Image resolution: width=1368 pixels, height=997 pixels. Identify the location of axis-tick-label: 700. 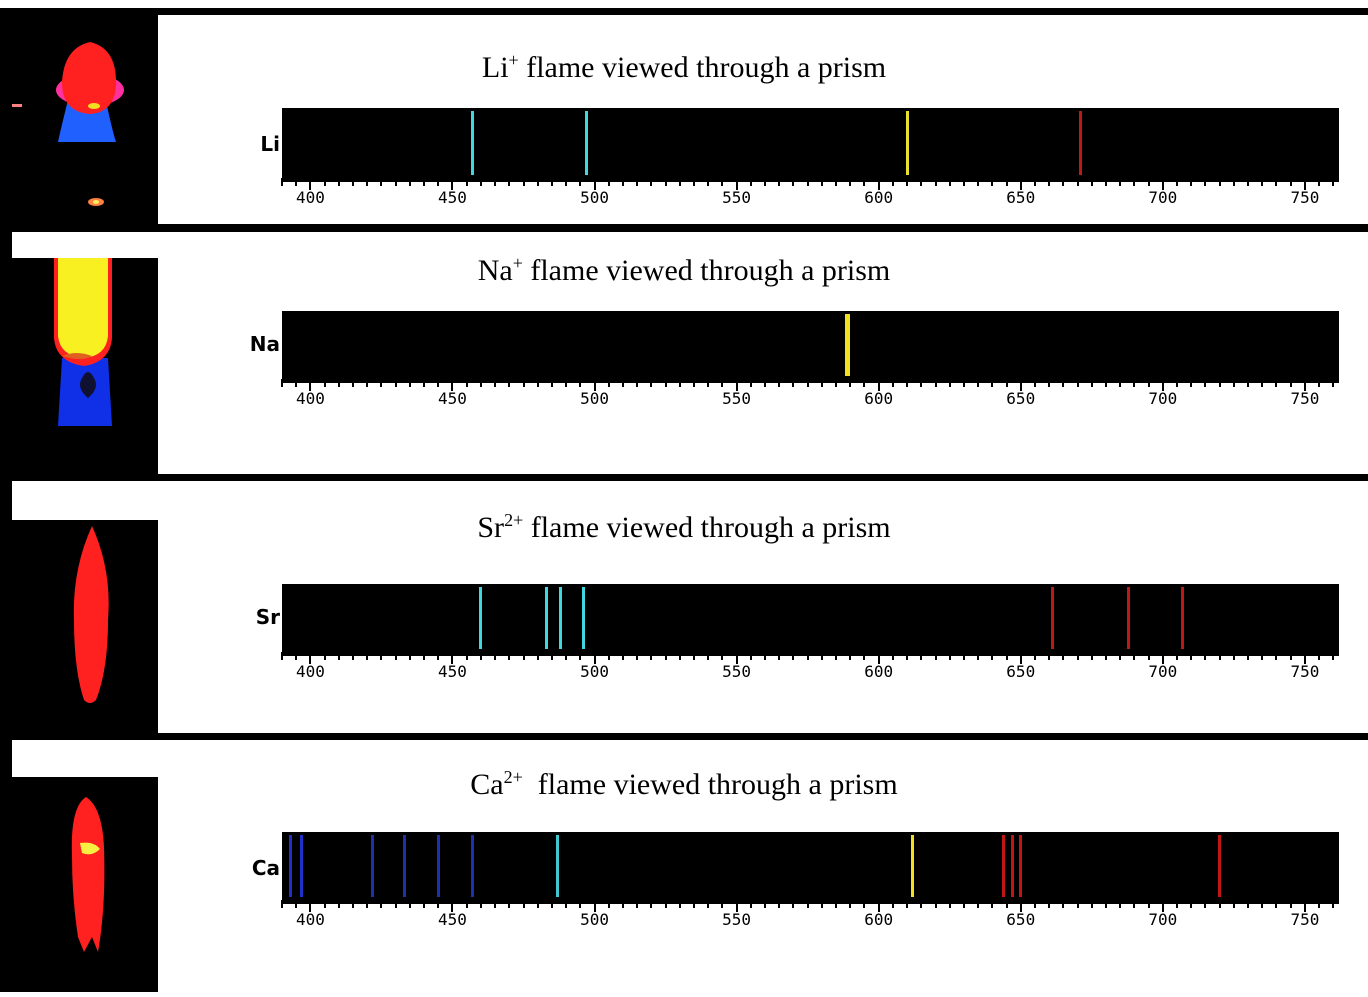
(1163, 671).